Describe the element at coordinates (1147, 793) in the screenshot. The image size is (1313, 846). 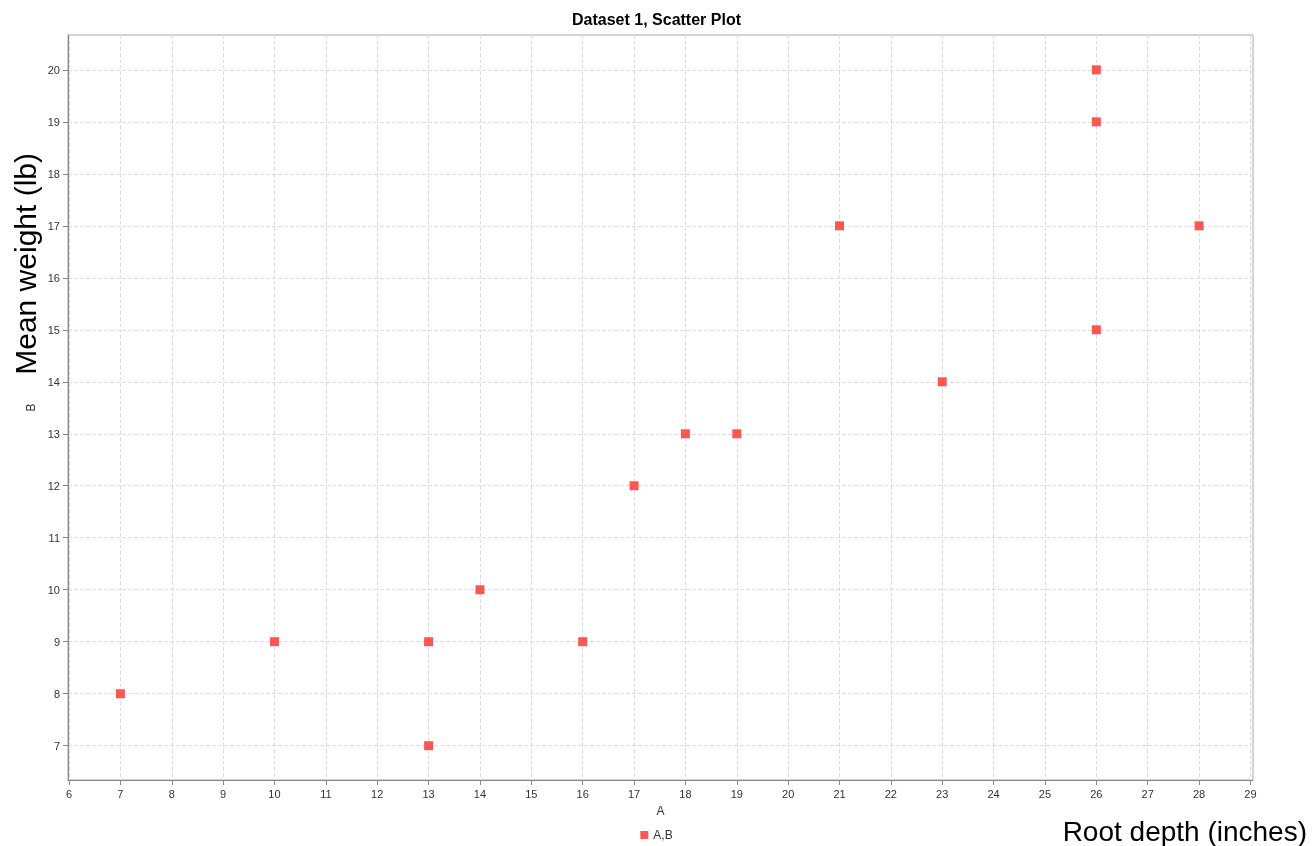
I see `x-tick-label: 27` at that location.